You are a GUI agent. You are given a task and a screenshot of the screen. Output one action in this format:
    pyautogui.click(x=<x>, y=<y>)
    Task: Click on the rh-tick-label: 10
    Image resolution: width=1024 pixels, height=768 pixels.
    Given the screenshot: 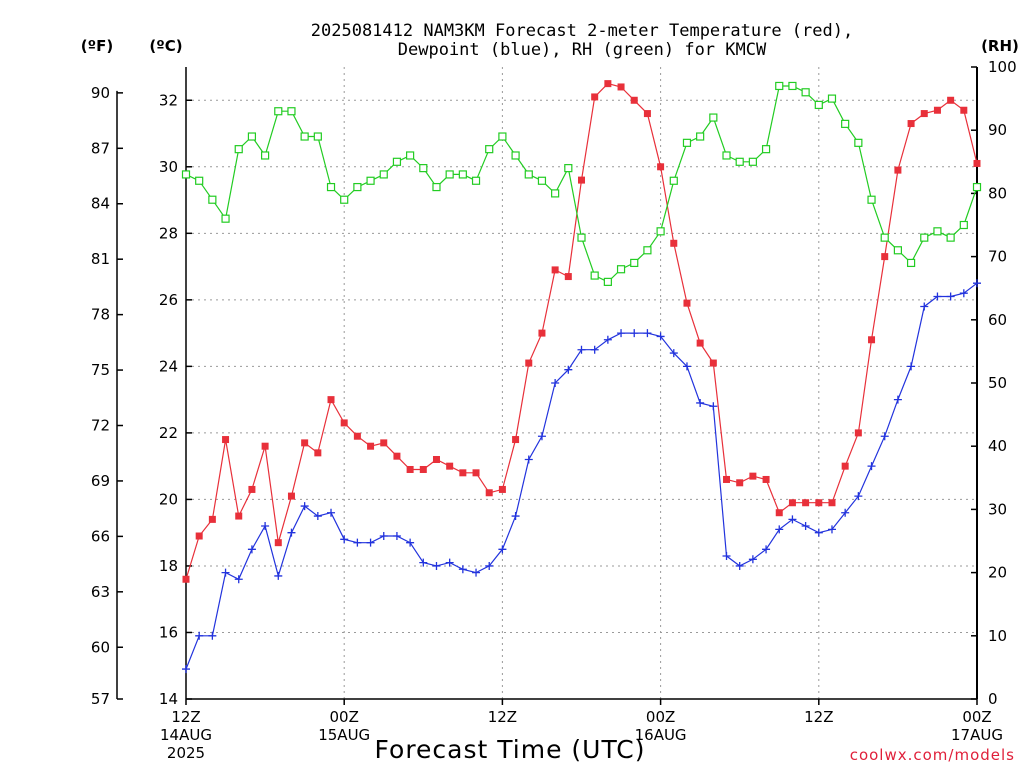 What is the action you would take?
    pyautogui.click(x=997, y=636)
    